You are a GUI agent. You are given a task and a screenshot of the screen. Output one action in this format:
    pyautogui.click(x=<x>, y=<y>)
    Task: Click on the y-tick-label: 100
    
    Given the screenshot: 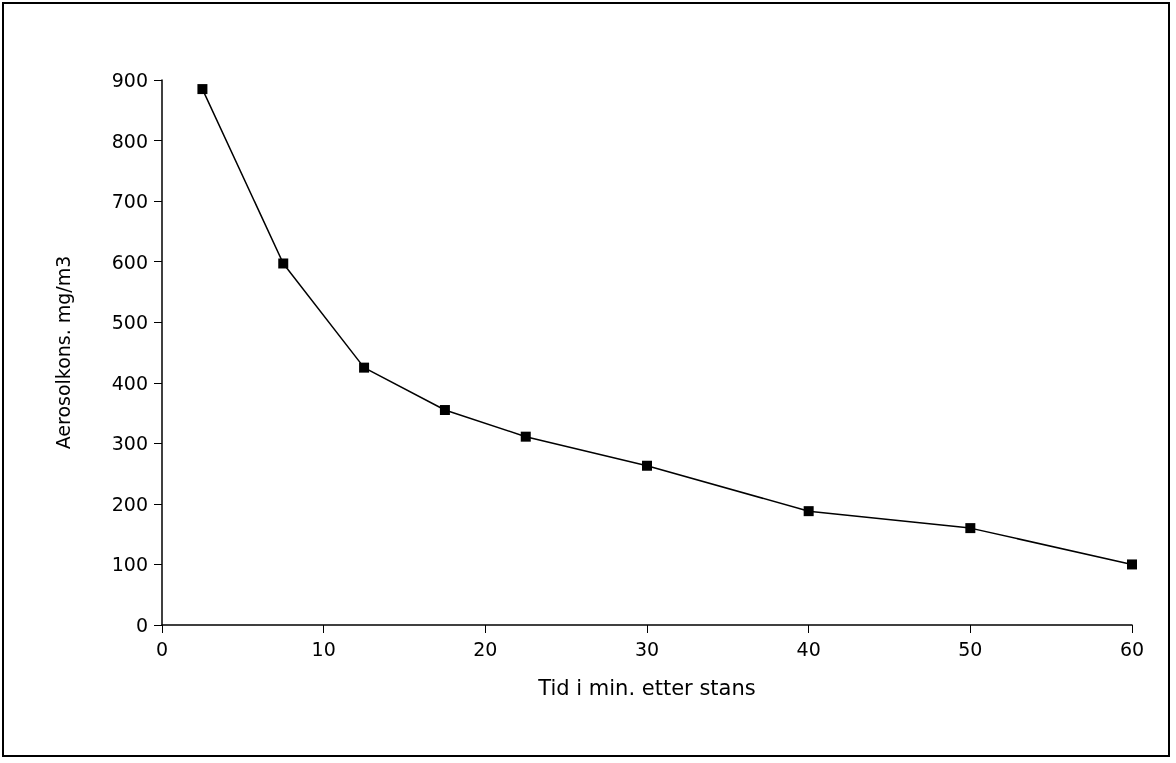 What is the action you would take?
    pyautogui.click(x=129, y=564)
    